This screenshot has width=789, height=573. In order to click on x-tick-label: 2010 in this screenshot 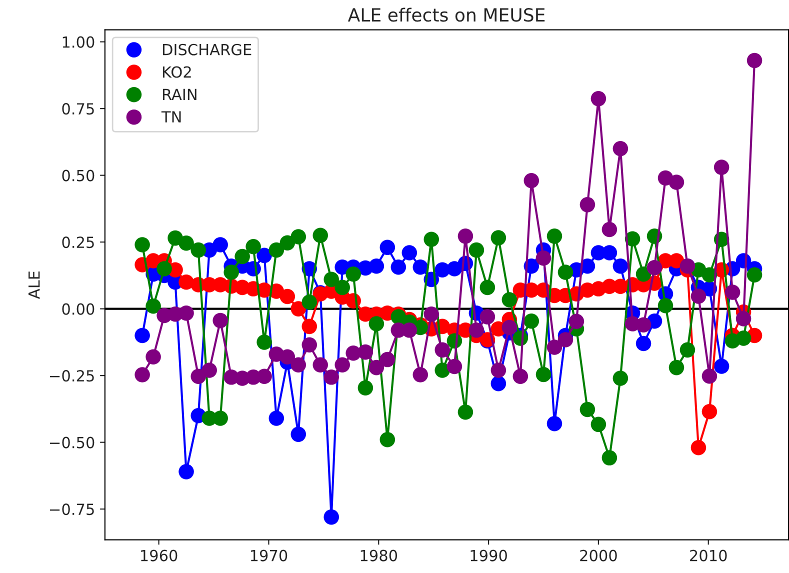, I will do `click(708, 556)`.